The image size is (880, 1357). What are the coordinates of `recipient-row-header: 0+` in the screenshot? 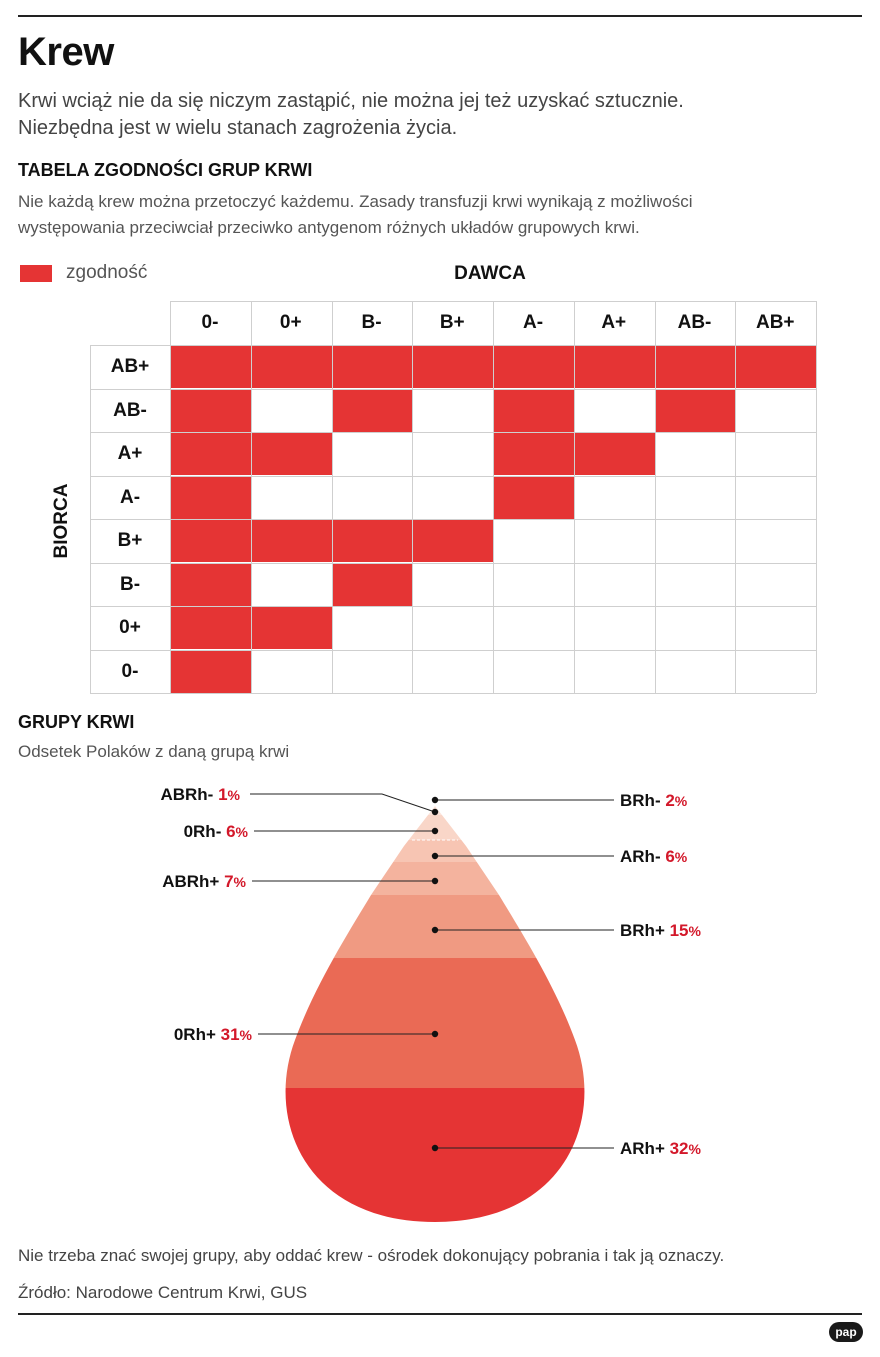 It's located at (130, 627).